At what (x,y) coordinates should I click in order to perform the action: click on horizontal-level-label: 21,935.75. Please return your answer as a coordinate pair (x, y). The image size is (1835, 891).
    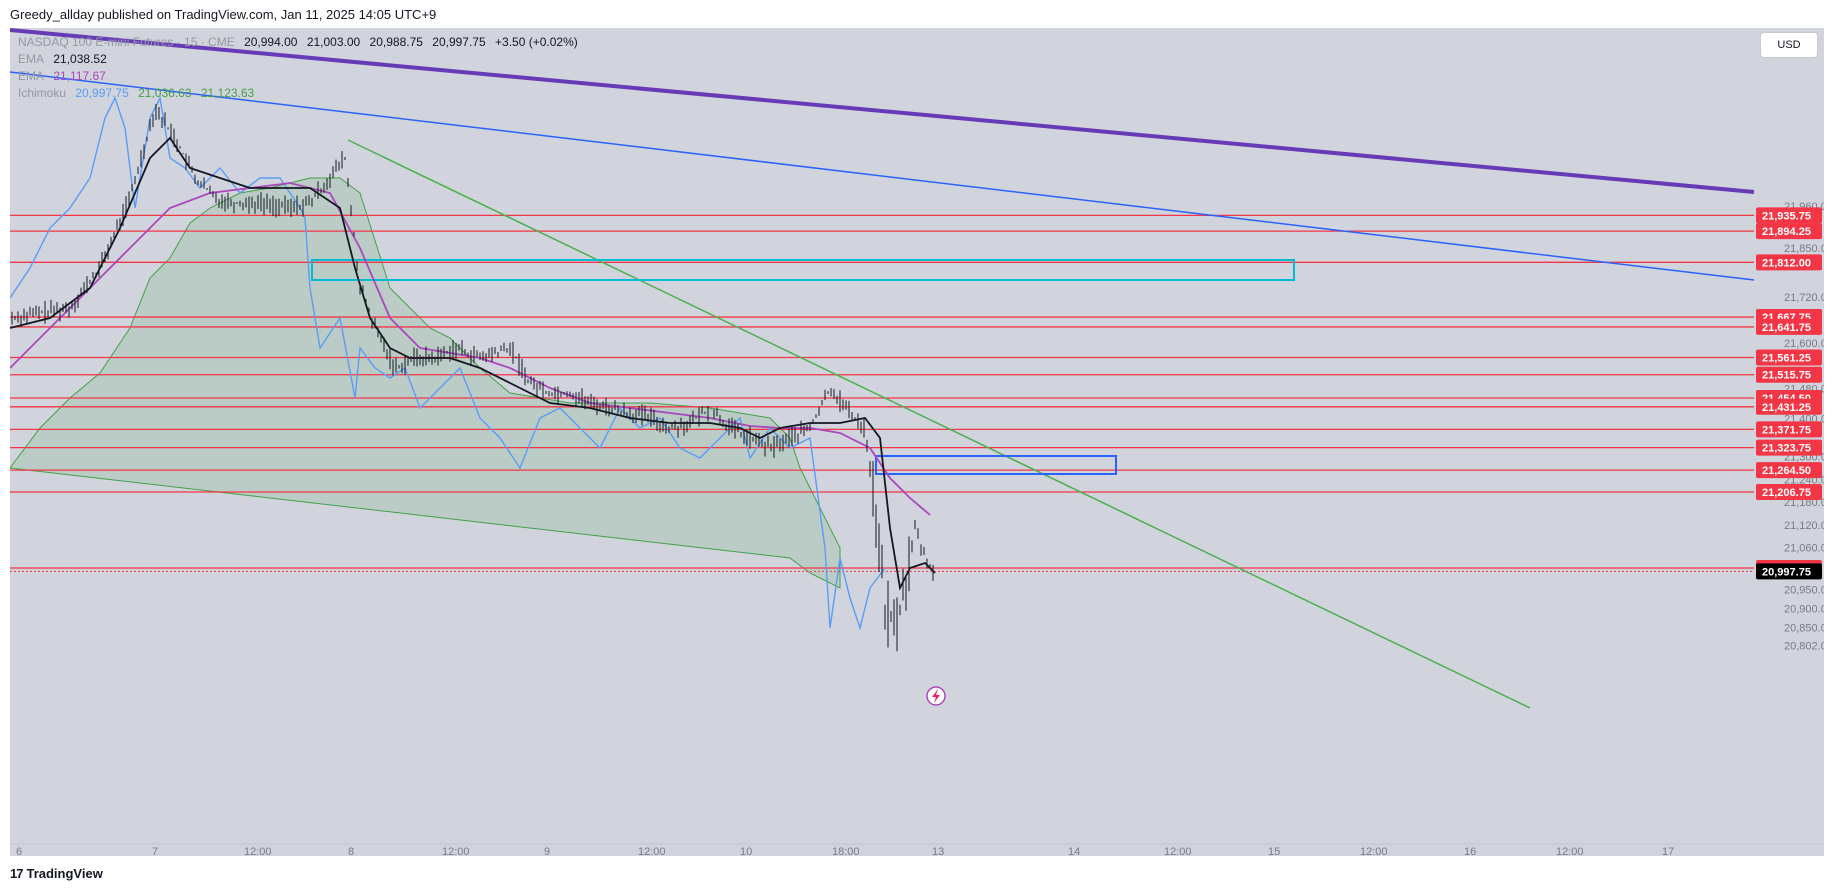
    Looking at the image, I should click on (1786, 216).